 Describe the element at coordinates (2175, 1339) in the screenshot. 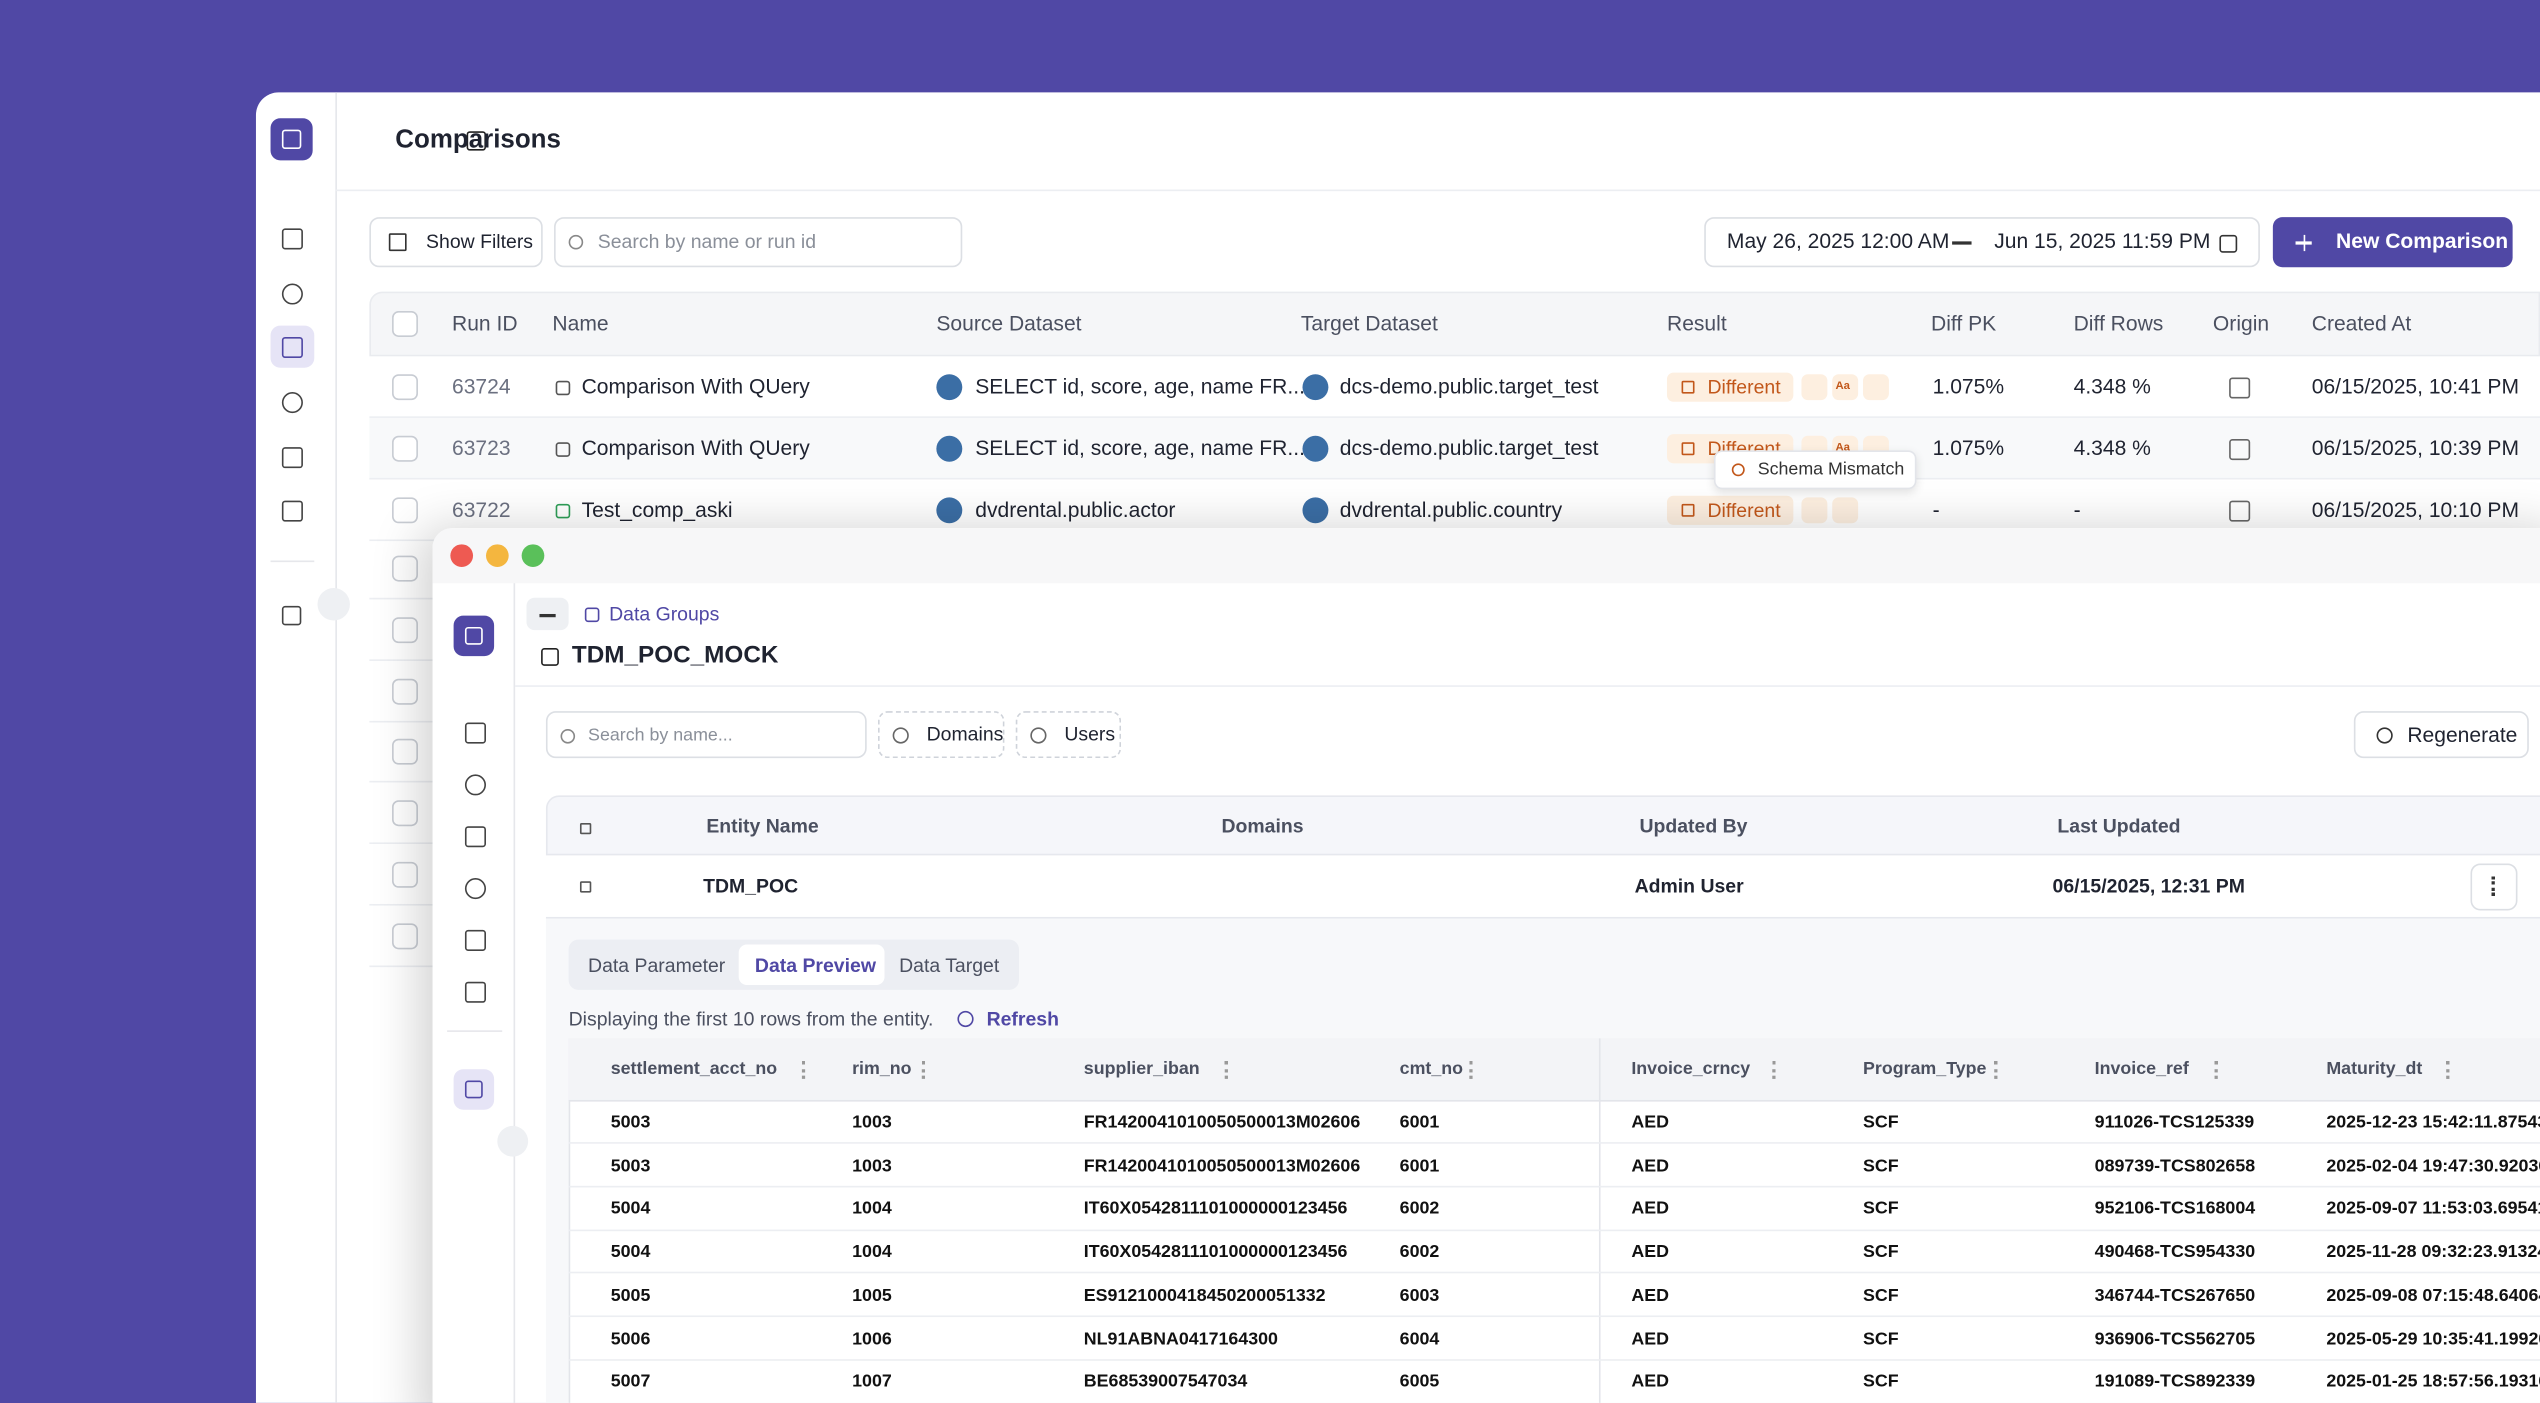

I see `grid-cell: 936906-TCS562705` at that location.